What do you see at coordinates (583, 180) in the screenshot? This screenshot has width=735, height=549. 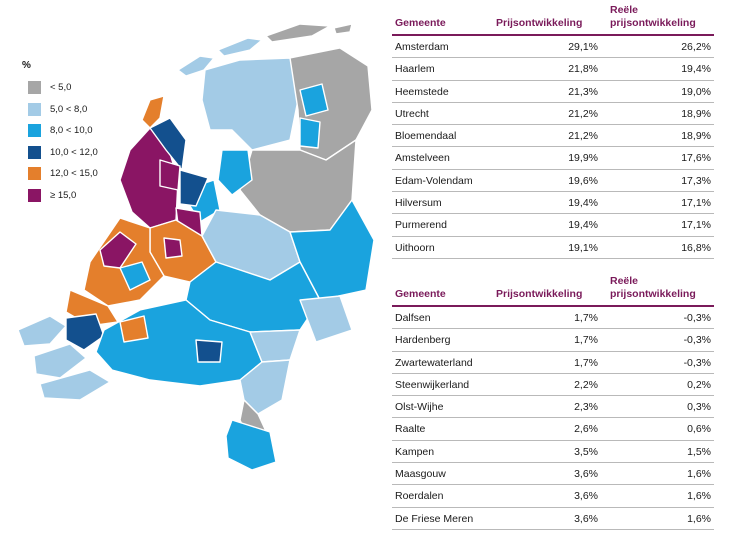 I see `cell-prijsontwikkeling: 19,6%` at bounding box center [583, 180].